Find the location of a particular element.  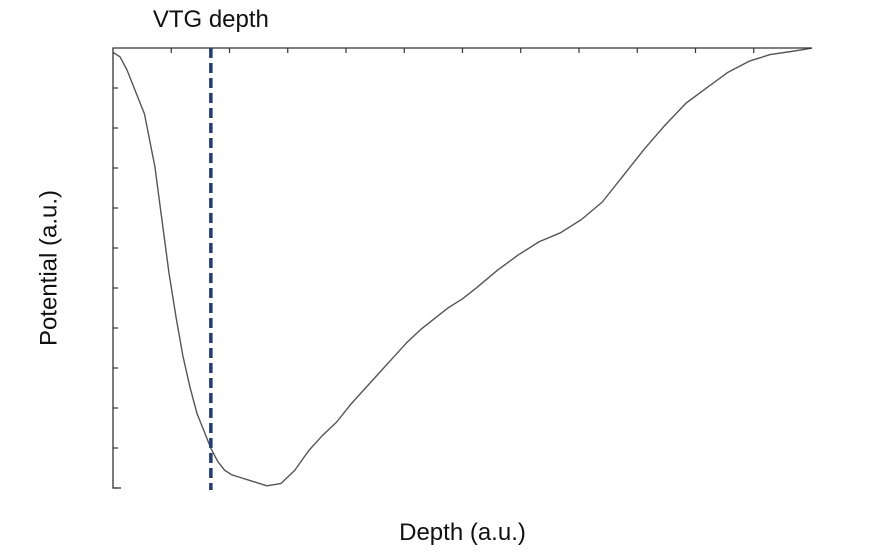

y-axis-label: Potential (a.u.) is located at coordinates (48, 268).